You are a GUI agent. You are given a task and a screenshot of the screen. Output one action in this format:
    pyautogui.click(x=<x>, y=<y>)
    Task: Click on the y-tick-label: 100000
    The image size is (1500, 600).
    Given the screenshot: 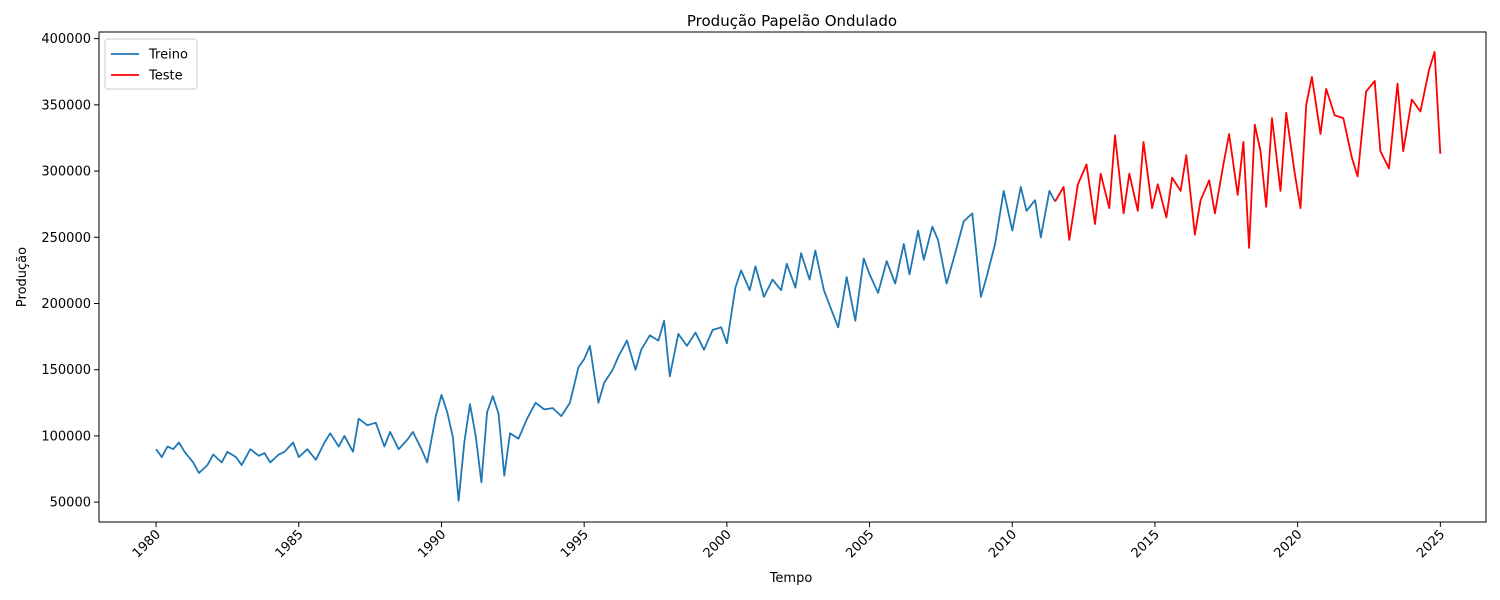 What is the action you would take?
    pyautogui.click(x=66, y=436)
    